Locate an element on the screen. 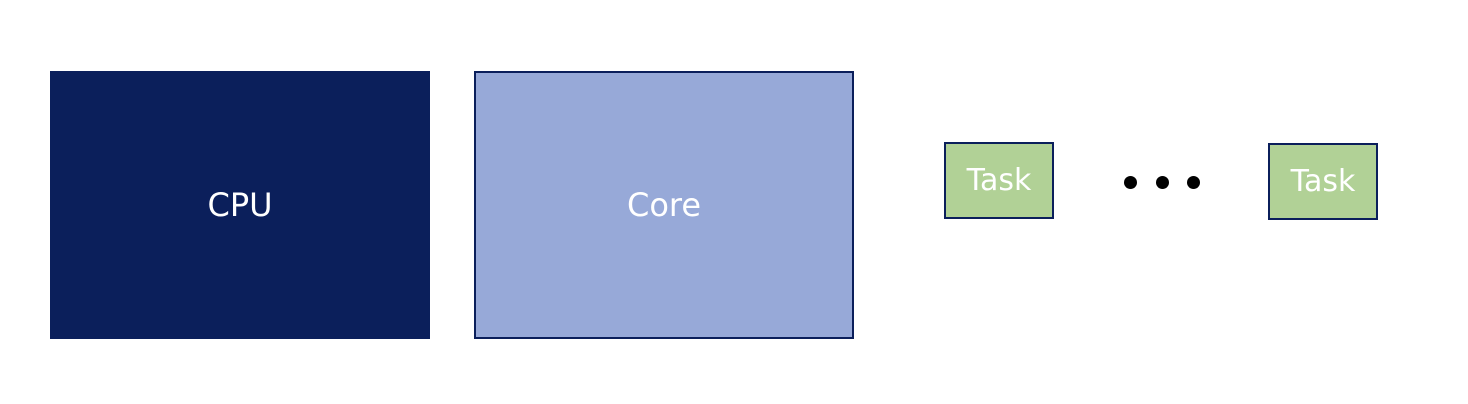  task-label-2: Task is located at coordinates (1323, 181).